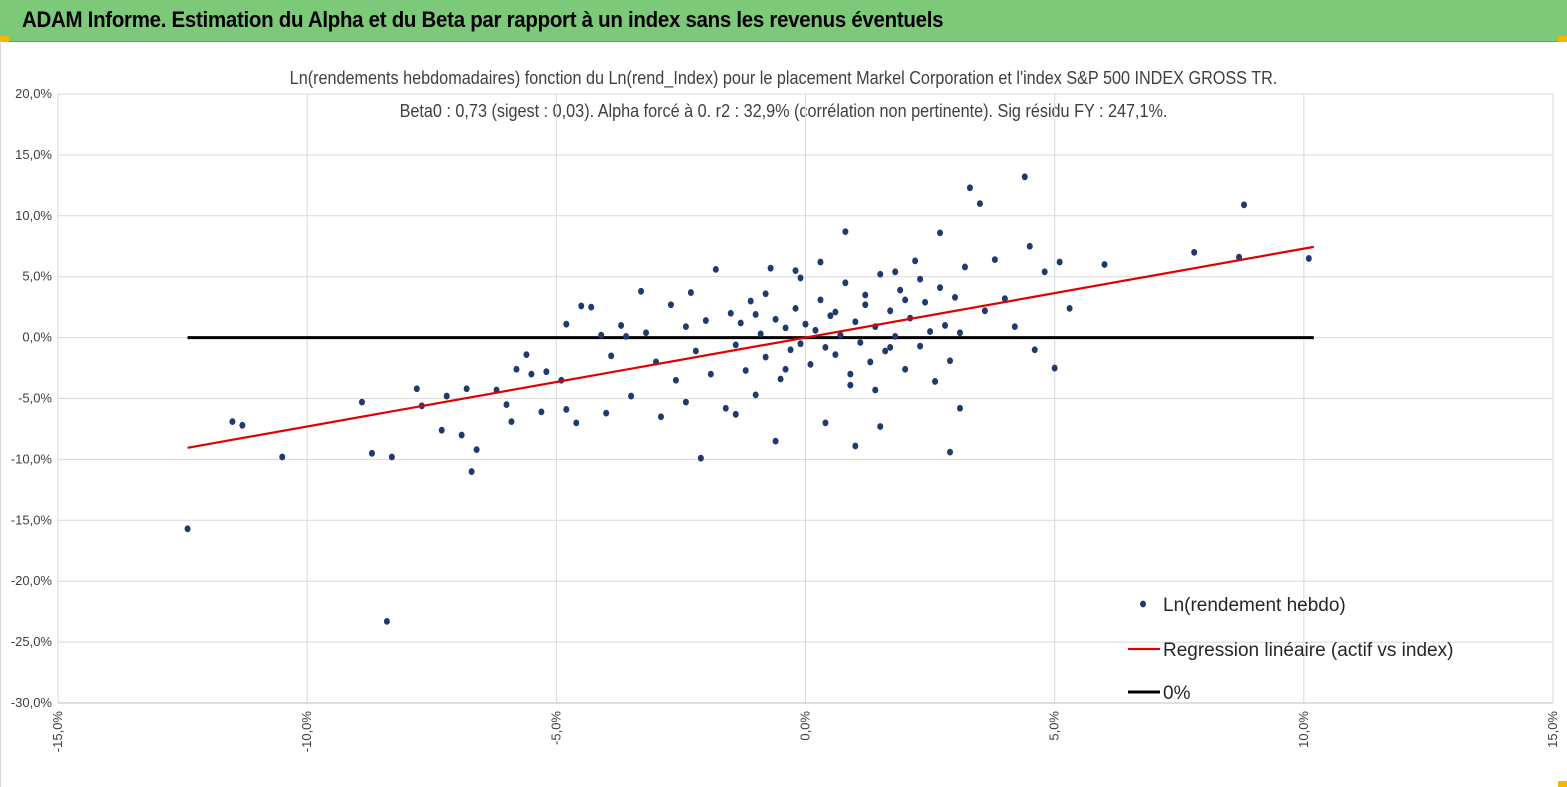 The width and height of the screenshot is (1567, 787). Describe the element at coordinates (1177, 693) in the screenshot. I see `legend-label: 0%` at that location.